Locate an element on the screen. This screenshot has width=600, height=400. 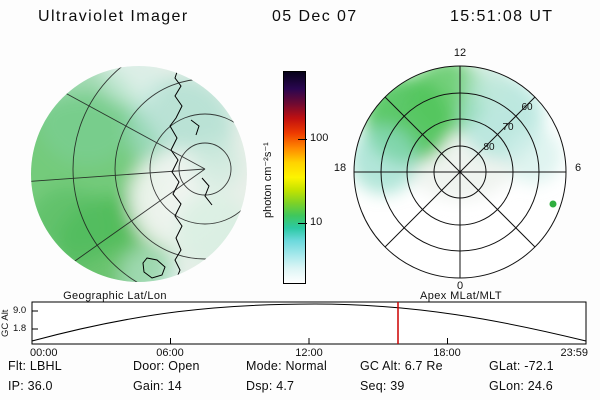
status-door-value: Open is located at coordinates (184, 366).